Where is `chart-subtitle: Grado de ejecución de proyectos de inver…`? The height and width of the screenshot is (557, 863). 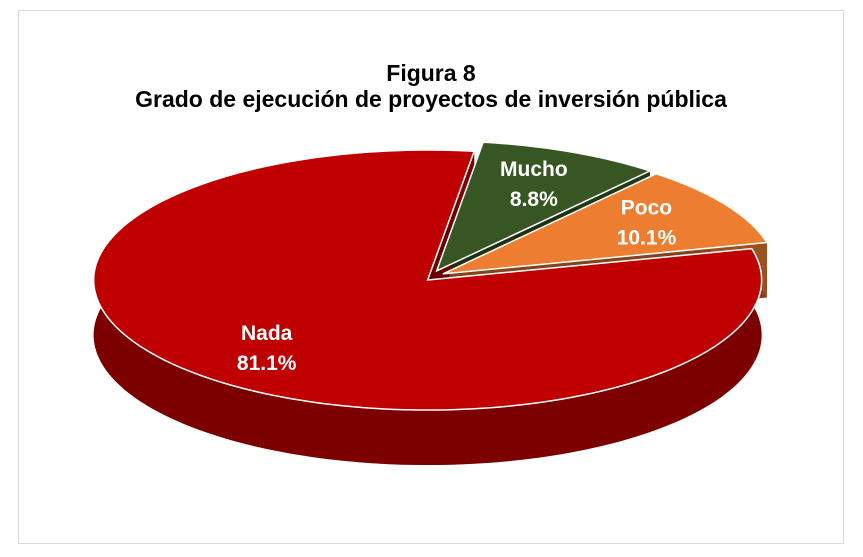 chart-subtitle: Grado de ejecución de proyectos de inver… is located at coordinates (431, 99).